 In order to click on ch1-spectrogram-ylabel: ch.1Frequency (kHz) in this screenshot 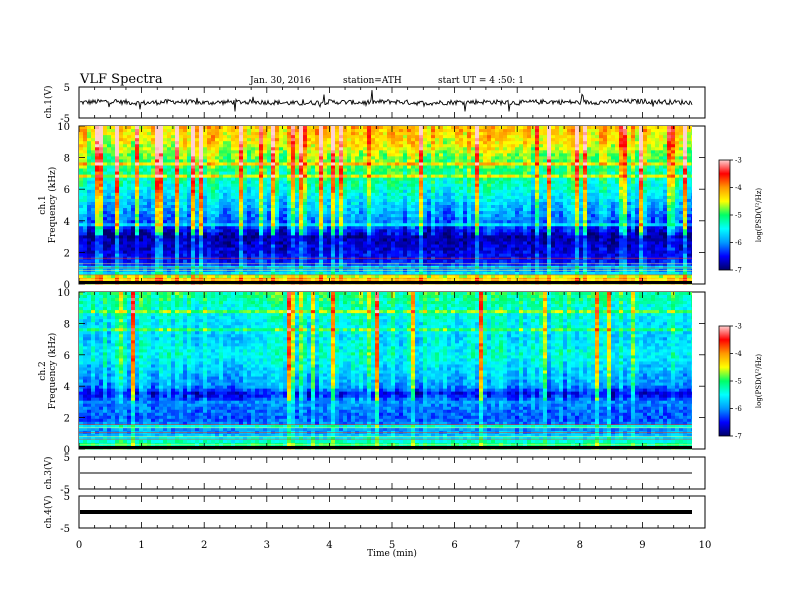, I will do `click(48, 205)`.